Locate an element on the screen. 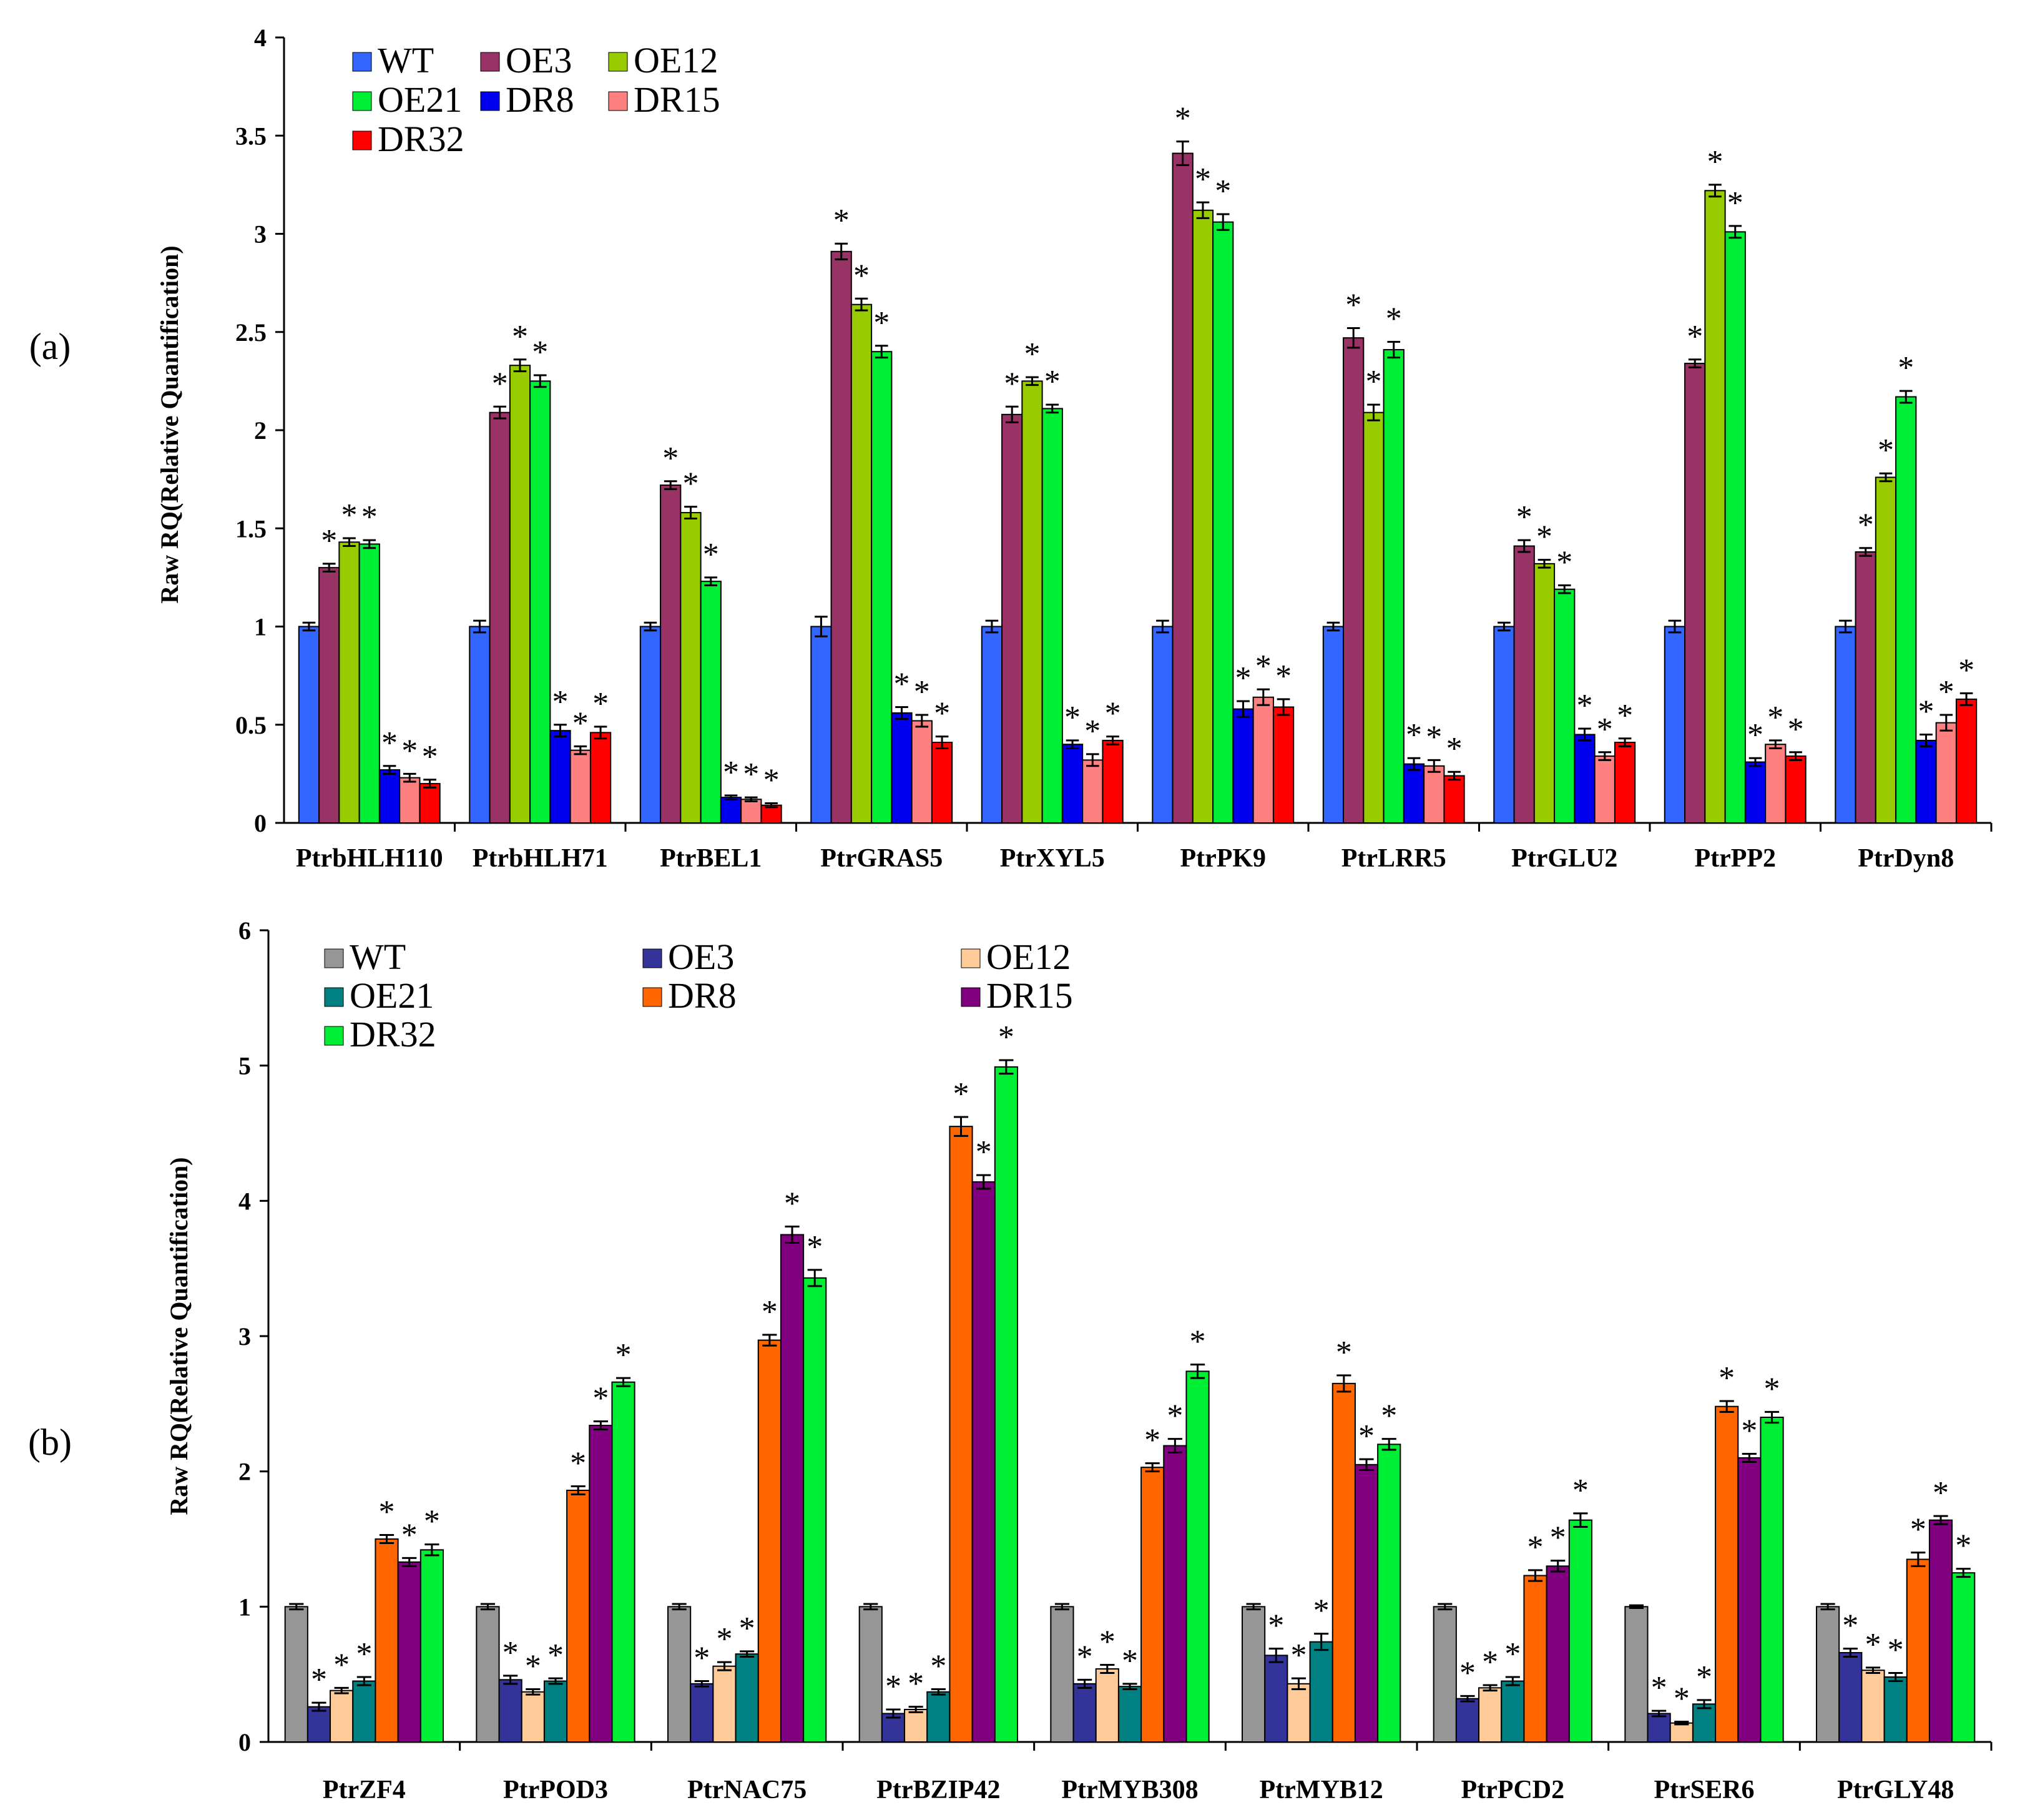 The height and width of the screenshot is (1820, 2025). panel-a-y-axis-label: Raw RQ(Relative Quantification) is located at coordinates (169, 424).